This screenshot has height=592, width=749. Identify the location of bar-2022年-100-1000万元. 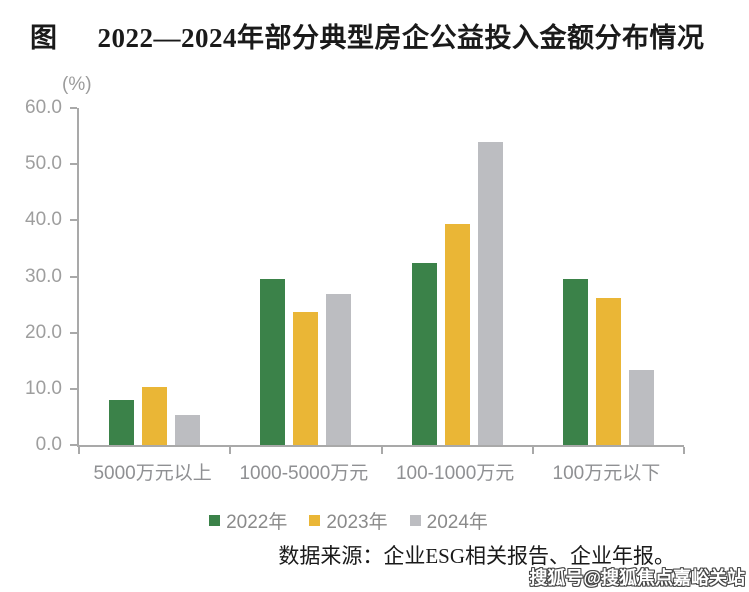
(424, 354).